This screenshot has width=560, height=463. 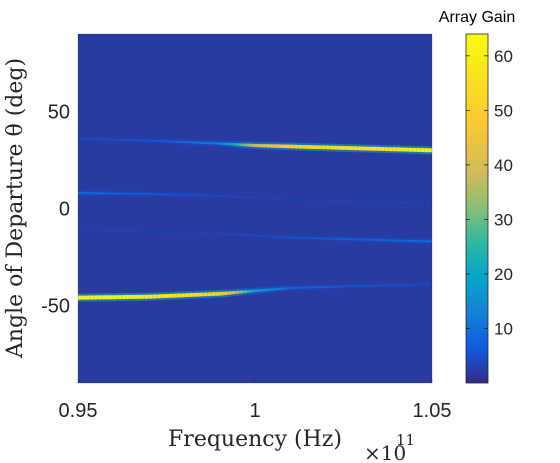 What do you see at coordinates (385, 452) in the screenshot?
I see `x-axis-multiplier: ×10` at bounding box center [385, 452].